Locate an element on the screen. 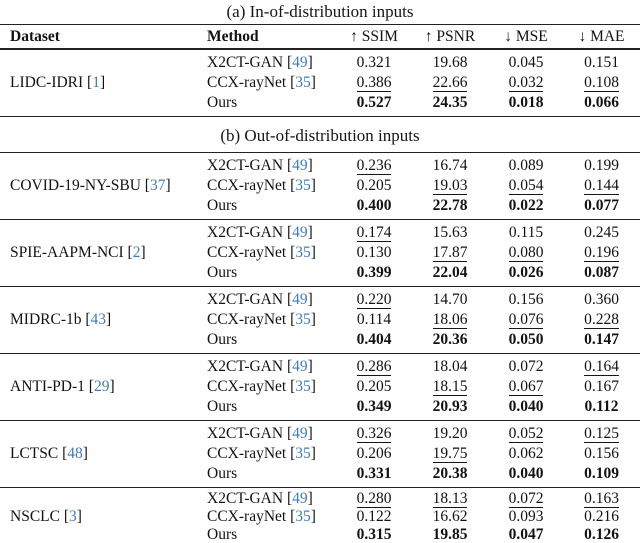 This screenshot has width=640, height=543. metric-value: 18.06 is located at coordinates (450, 320).